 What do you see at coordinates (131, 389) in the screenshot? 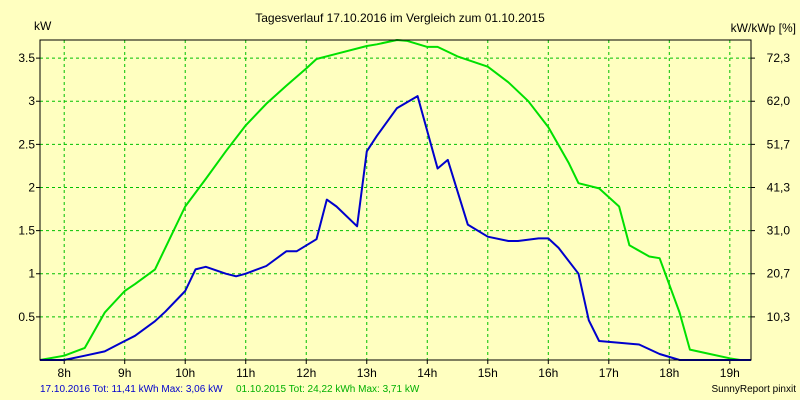
I see `footer-summary-2016: 17.10.2016 Tot: 11,41 kWh Max: 3,06 kW` at bounding box center [131, 389].